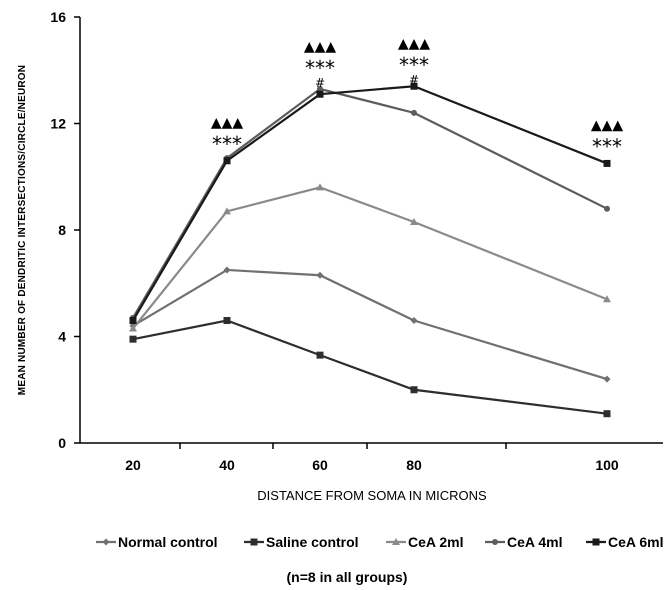 The height and width of the screenshot is (590, 669). Describe the element at coordinates (372, 495) in the screenshot. I see `x-axis-label: DISTANCE FROM SOMA IN MICRONS` at that location.